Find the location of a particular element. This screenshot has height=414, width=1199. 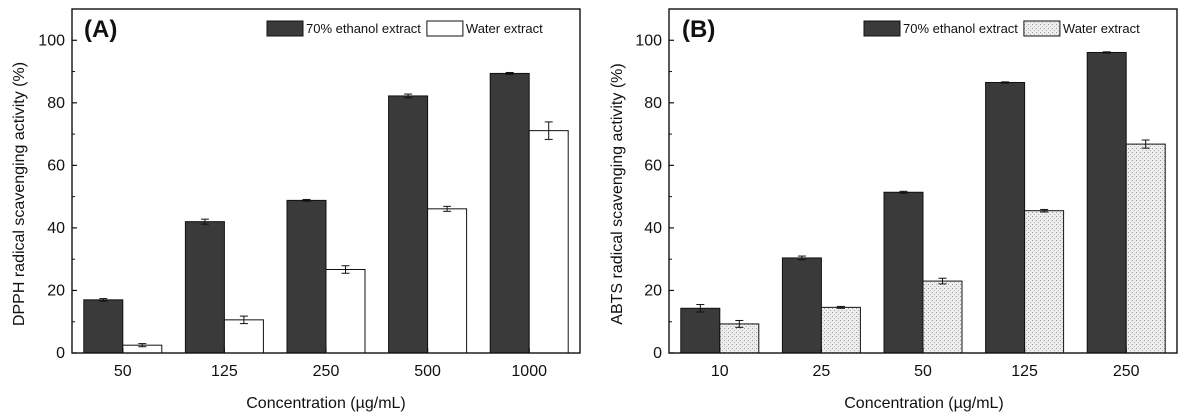

panel-b-legend-label-s2: Water extract is located at coordinates (1101, 28).